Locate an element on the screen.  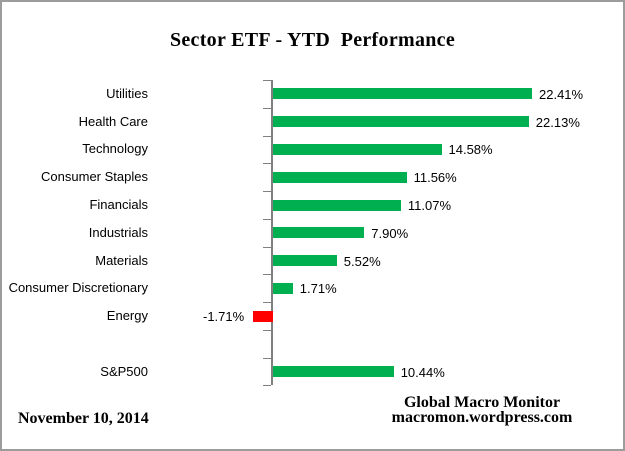
category-label: Industrials is located at coordinates (118, 232).